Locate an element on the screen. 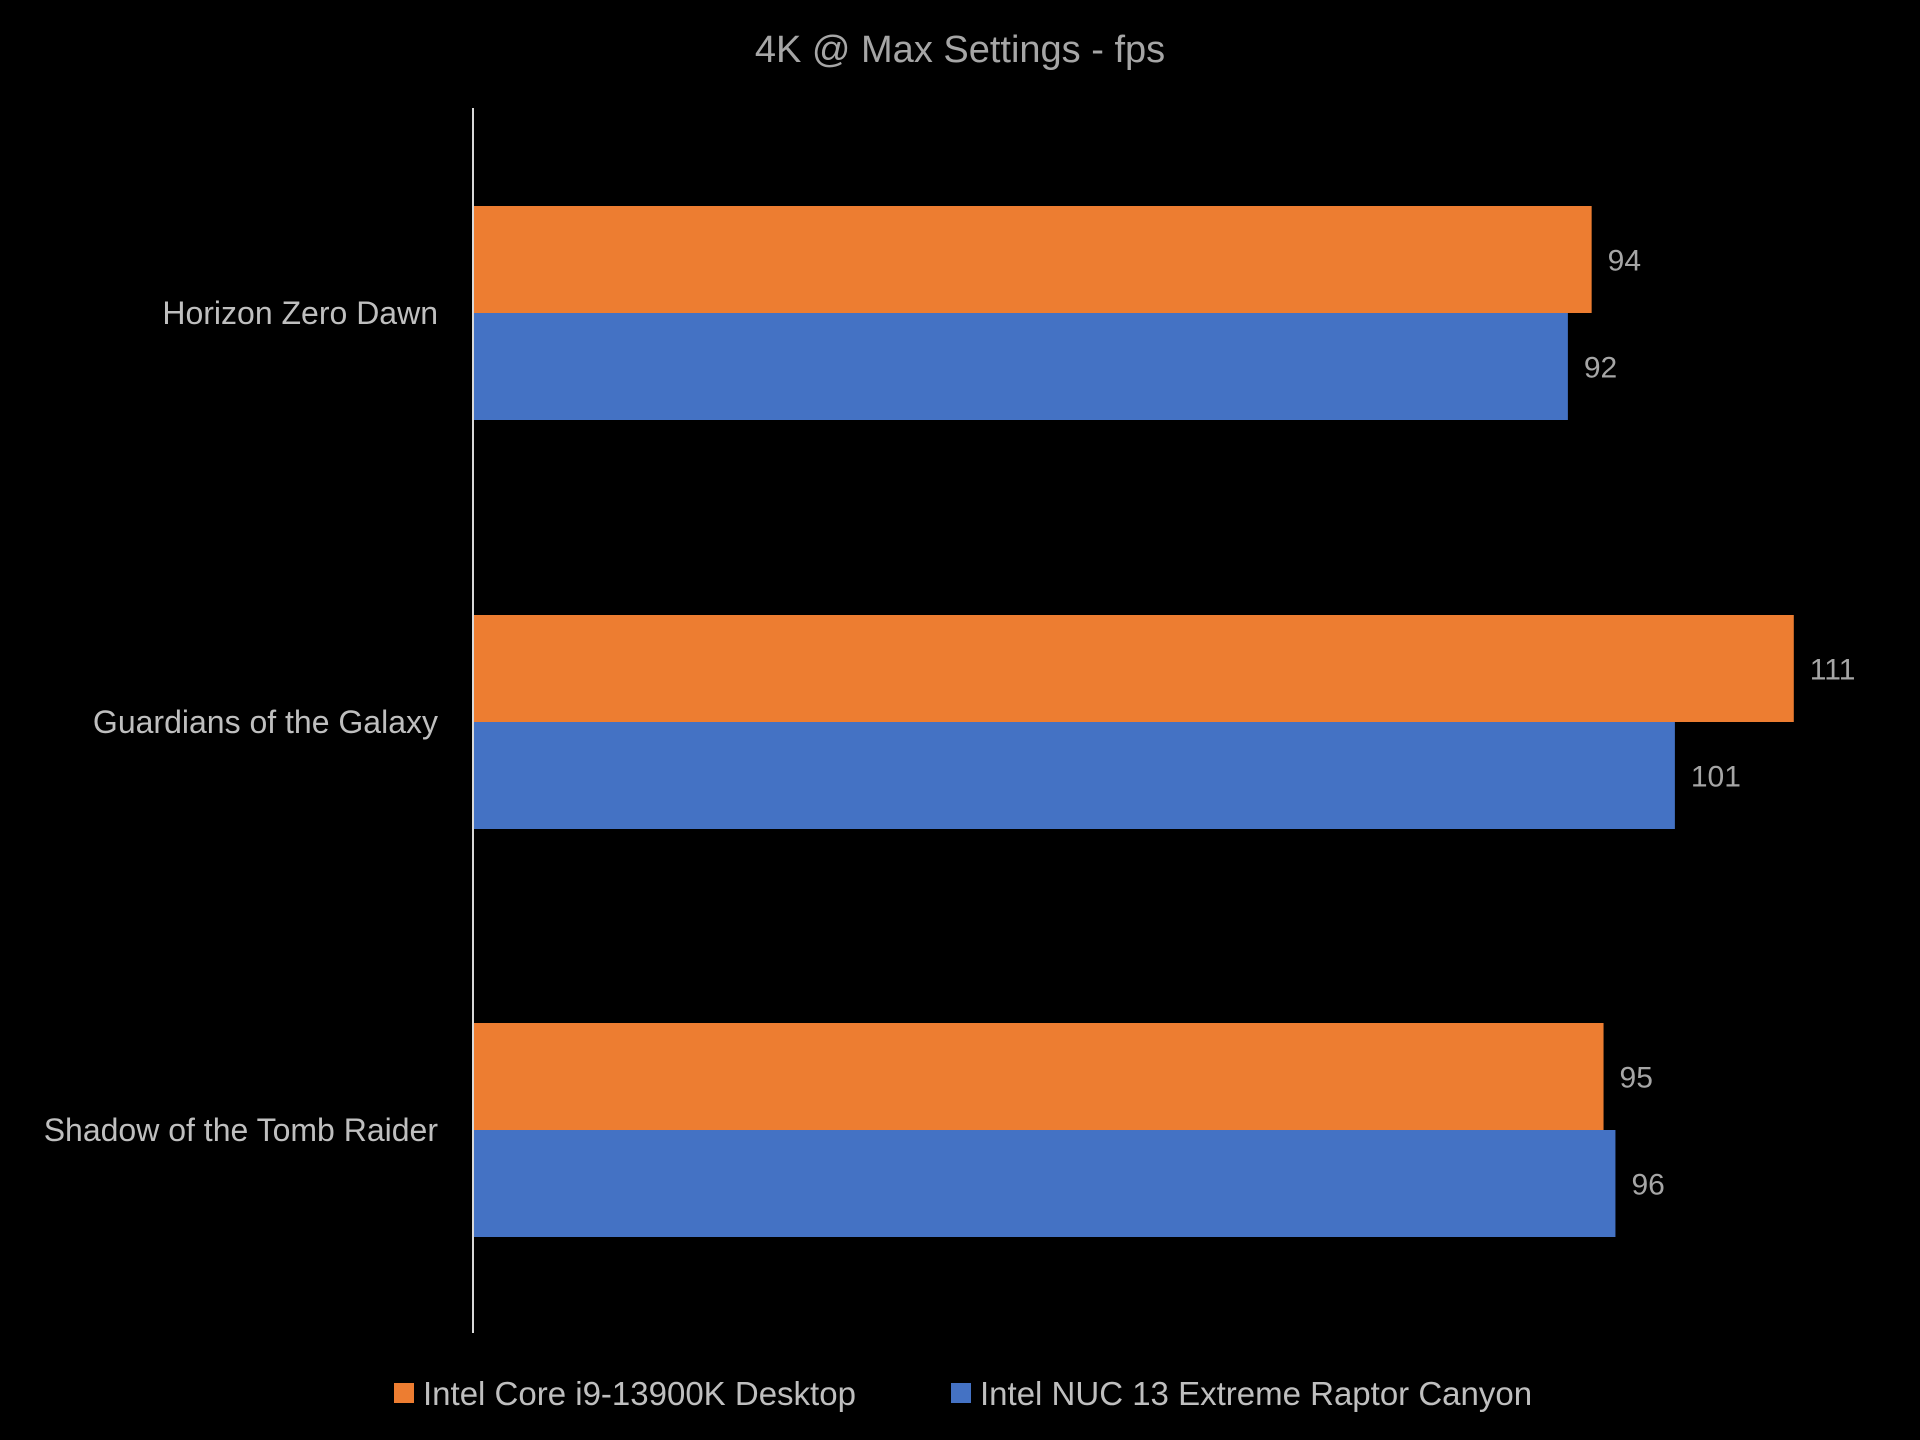 The height and width of the screenshot is (1440, 1920). category-label-shadow-of-the-tomb-raider: Shadow of the Tomb Raider is located at coordinates (241, 1130).